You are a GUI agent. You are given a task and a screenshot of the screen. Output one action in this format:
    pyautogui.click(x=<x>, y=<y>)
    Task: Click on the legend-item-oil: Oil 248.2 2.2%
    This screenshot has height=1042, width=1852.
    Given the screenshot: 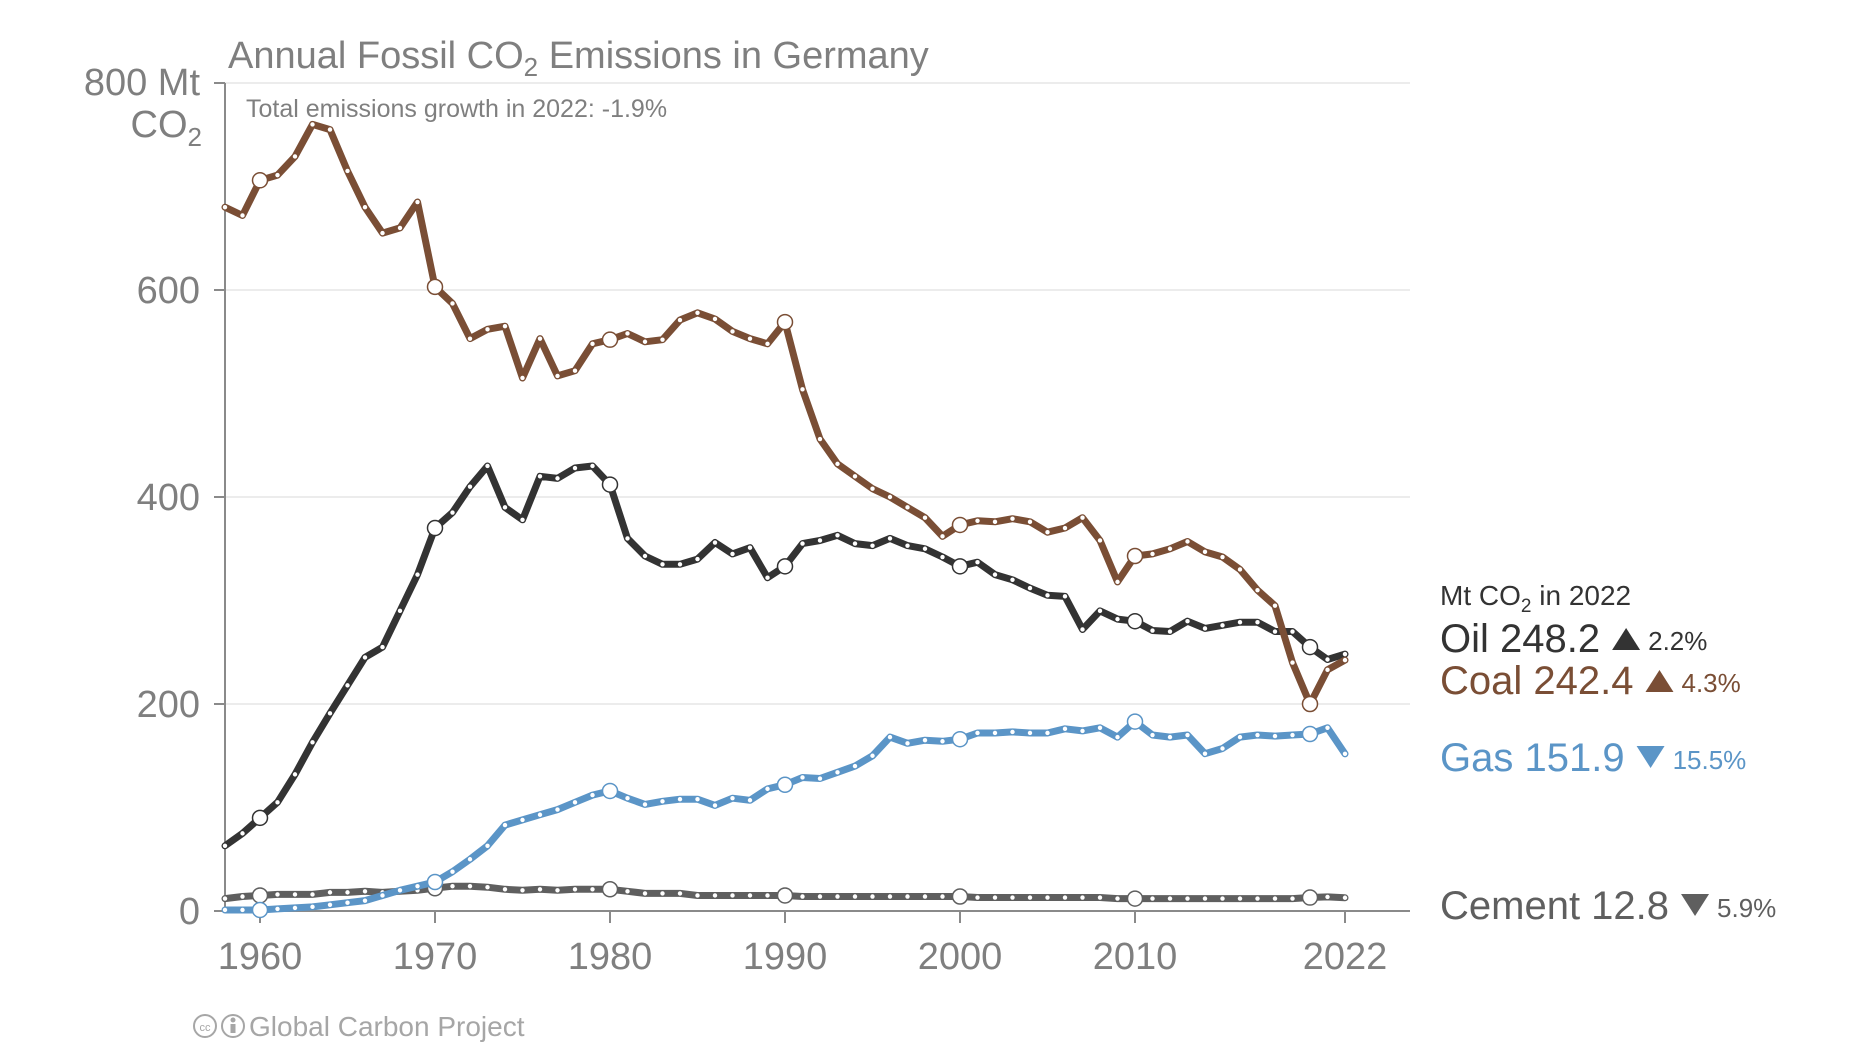 What is the action you would take?
    pyautogui.click(x=1573, y=639)
    